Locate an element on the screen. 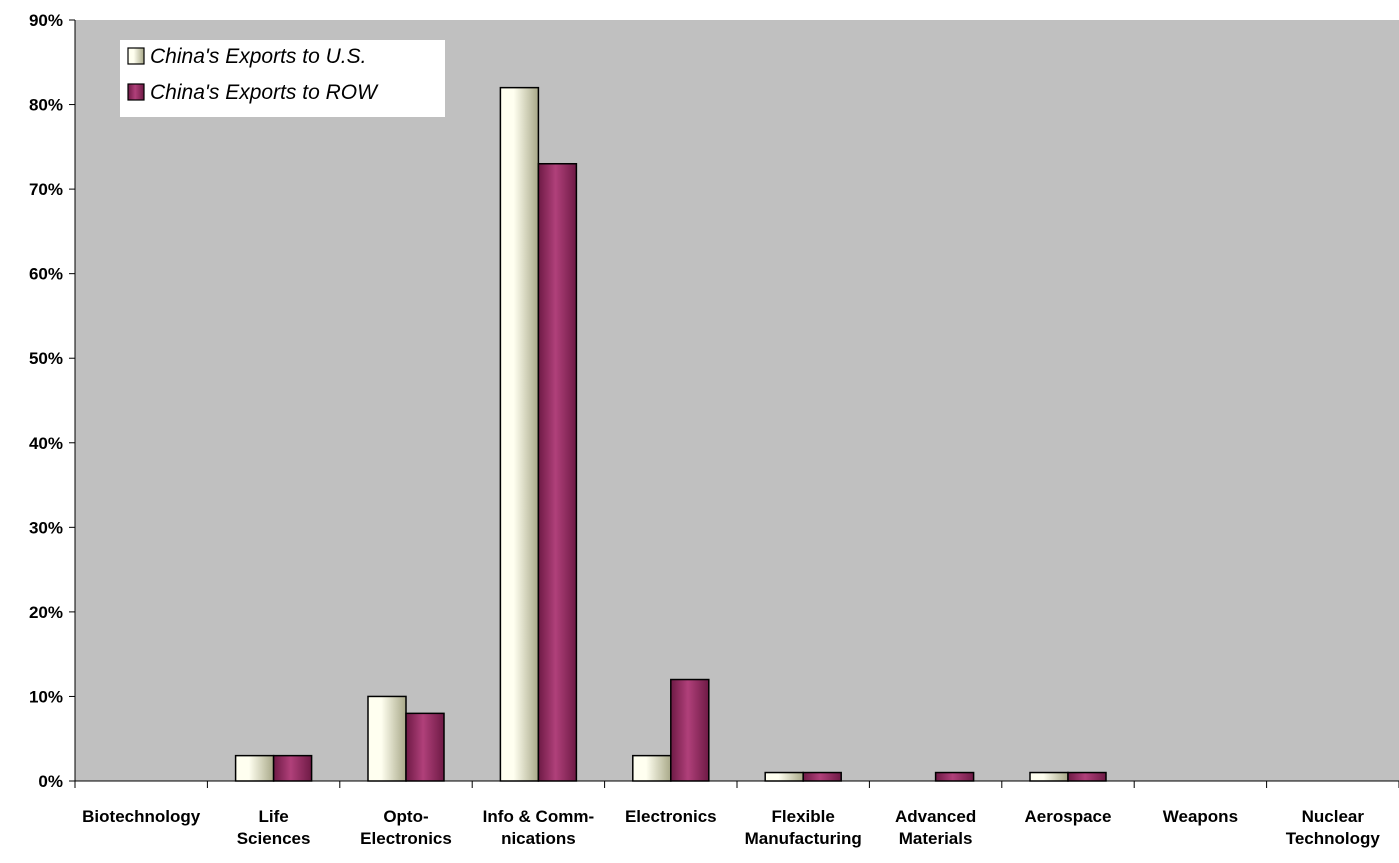 Image resolution: width=1399 pixels, height=863 pixels. x-tick-label-line: Materials is located at coordinates (936, 838).